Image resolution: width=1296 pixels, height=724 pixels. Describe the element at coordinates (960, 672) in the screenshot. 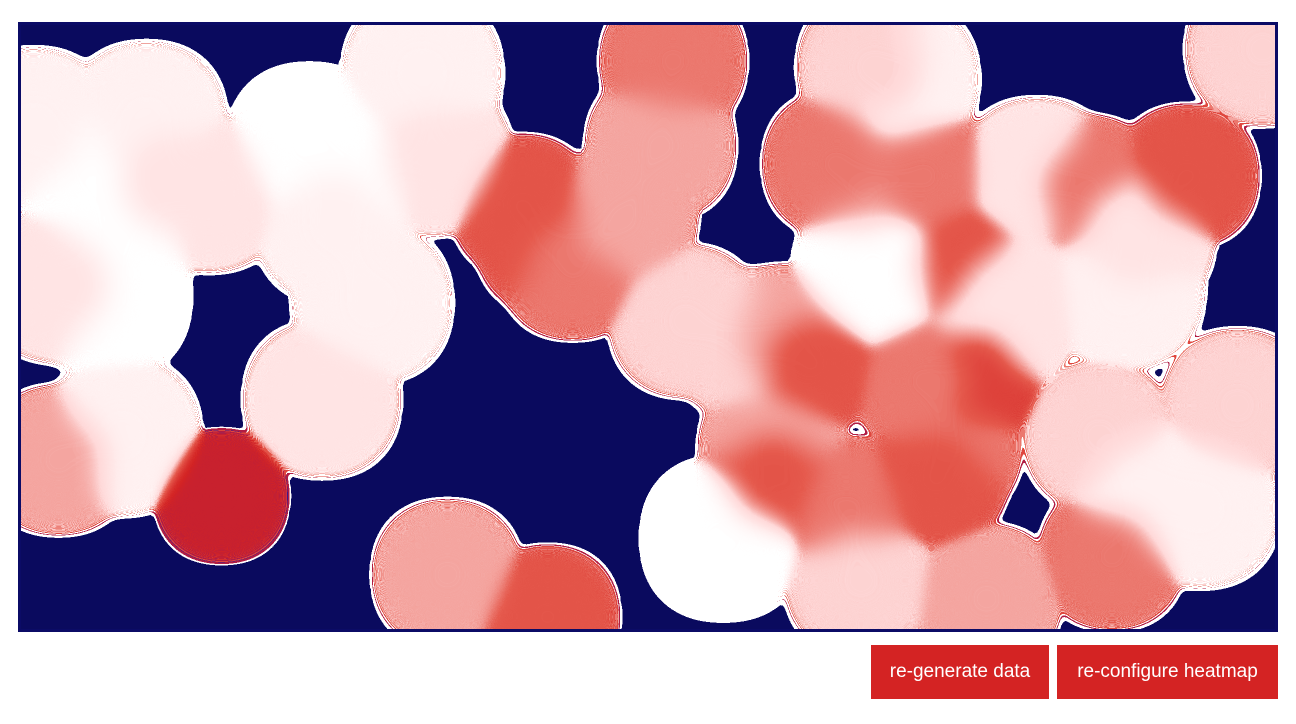

I see `regenerate-data-button: re-generate data` at that location.